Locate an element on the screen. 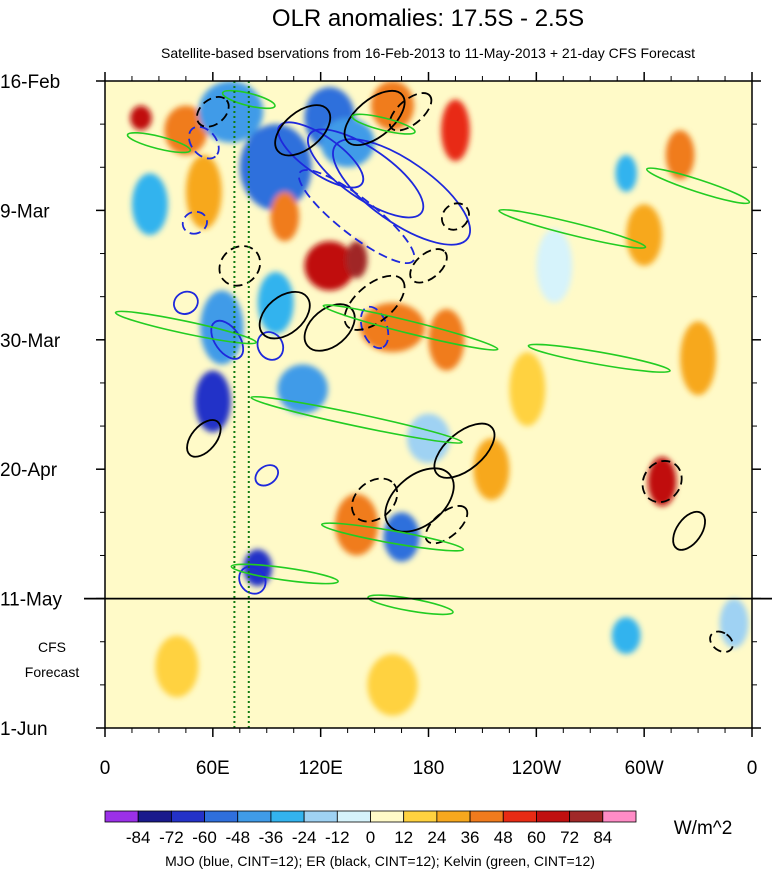  colorbar-label-7: 0 is located at coordinates (370, 837).